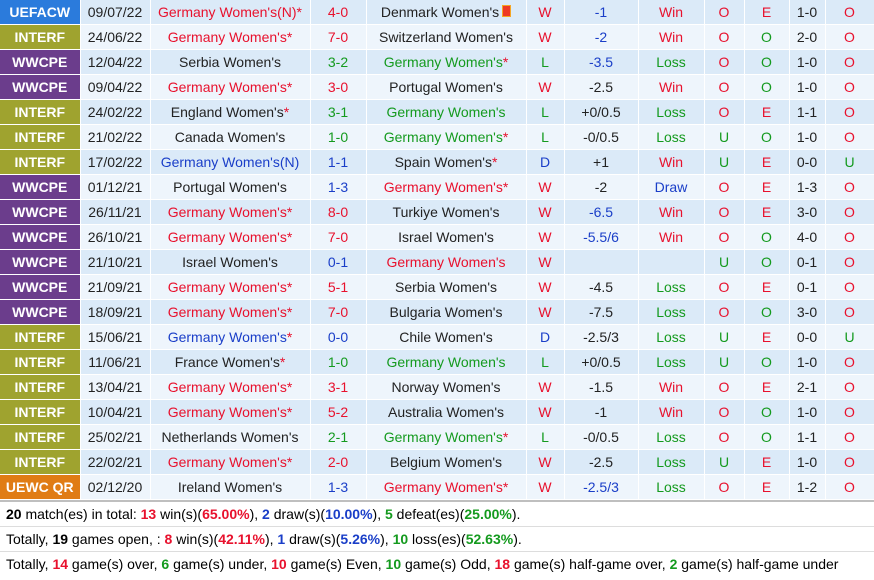 This screenshot has height=580, width=874. What do you see at coordinates (338, 262) in the screenshot?
I see `match-score: 0-1` at bounding box center [338, 262].